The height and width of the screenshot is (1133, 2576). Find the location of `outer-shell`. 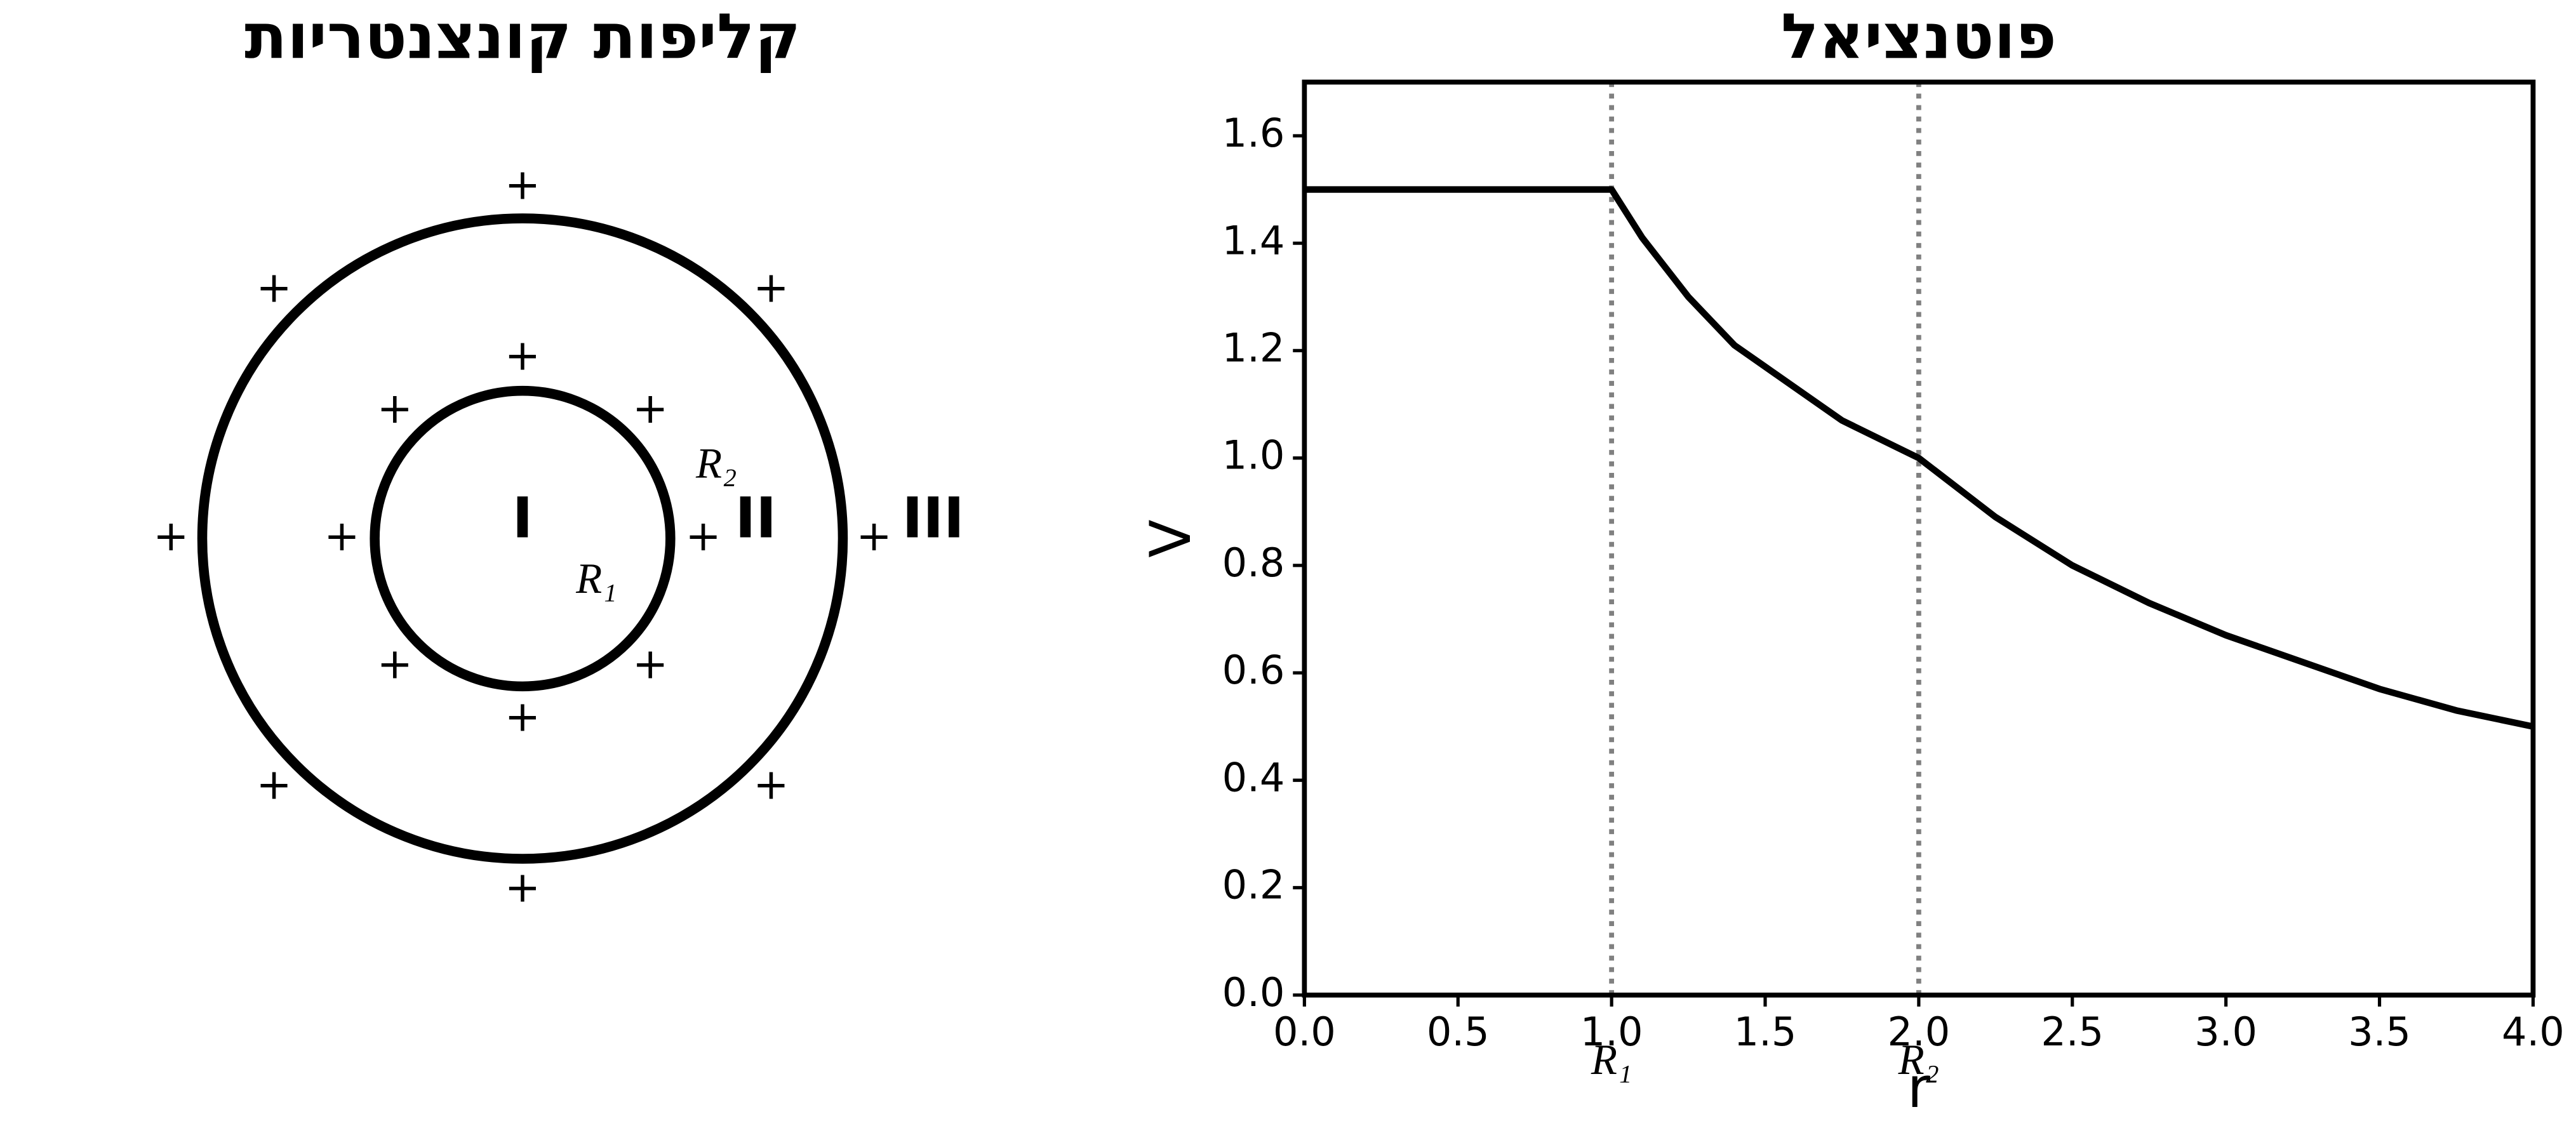

outer-shell is located at coordinates (522, 538).